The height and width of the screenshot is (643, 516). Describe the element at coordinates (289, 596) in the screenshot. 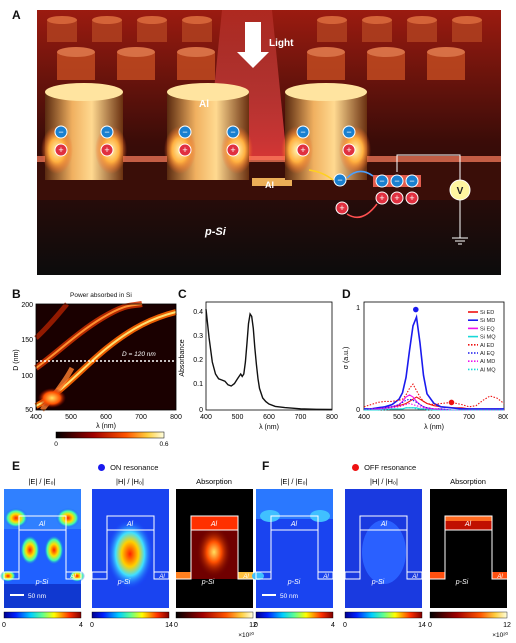

I see `panel-f-scalebar-label: 50 nm` at that location.